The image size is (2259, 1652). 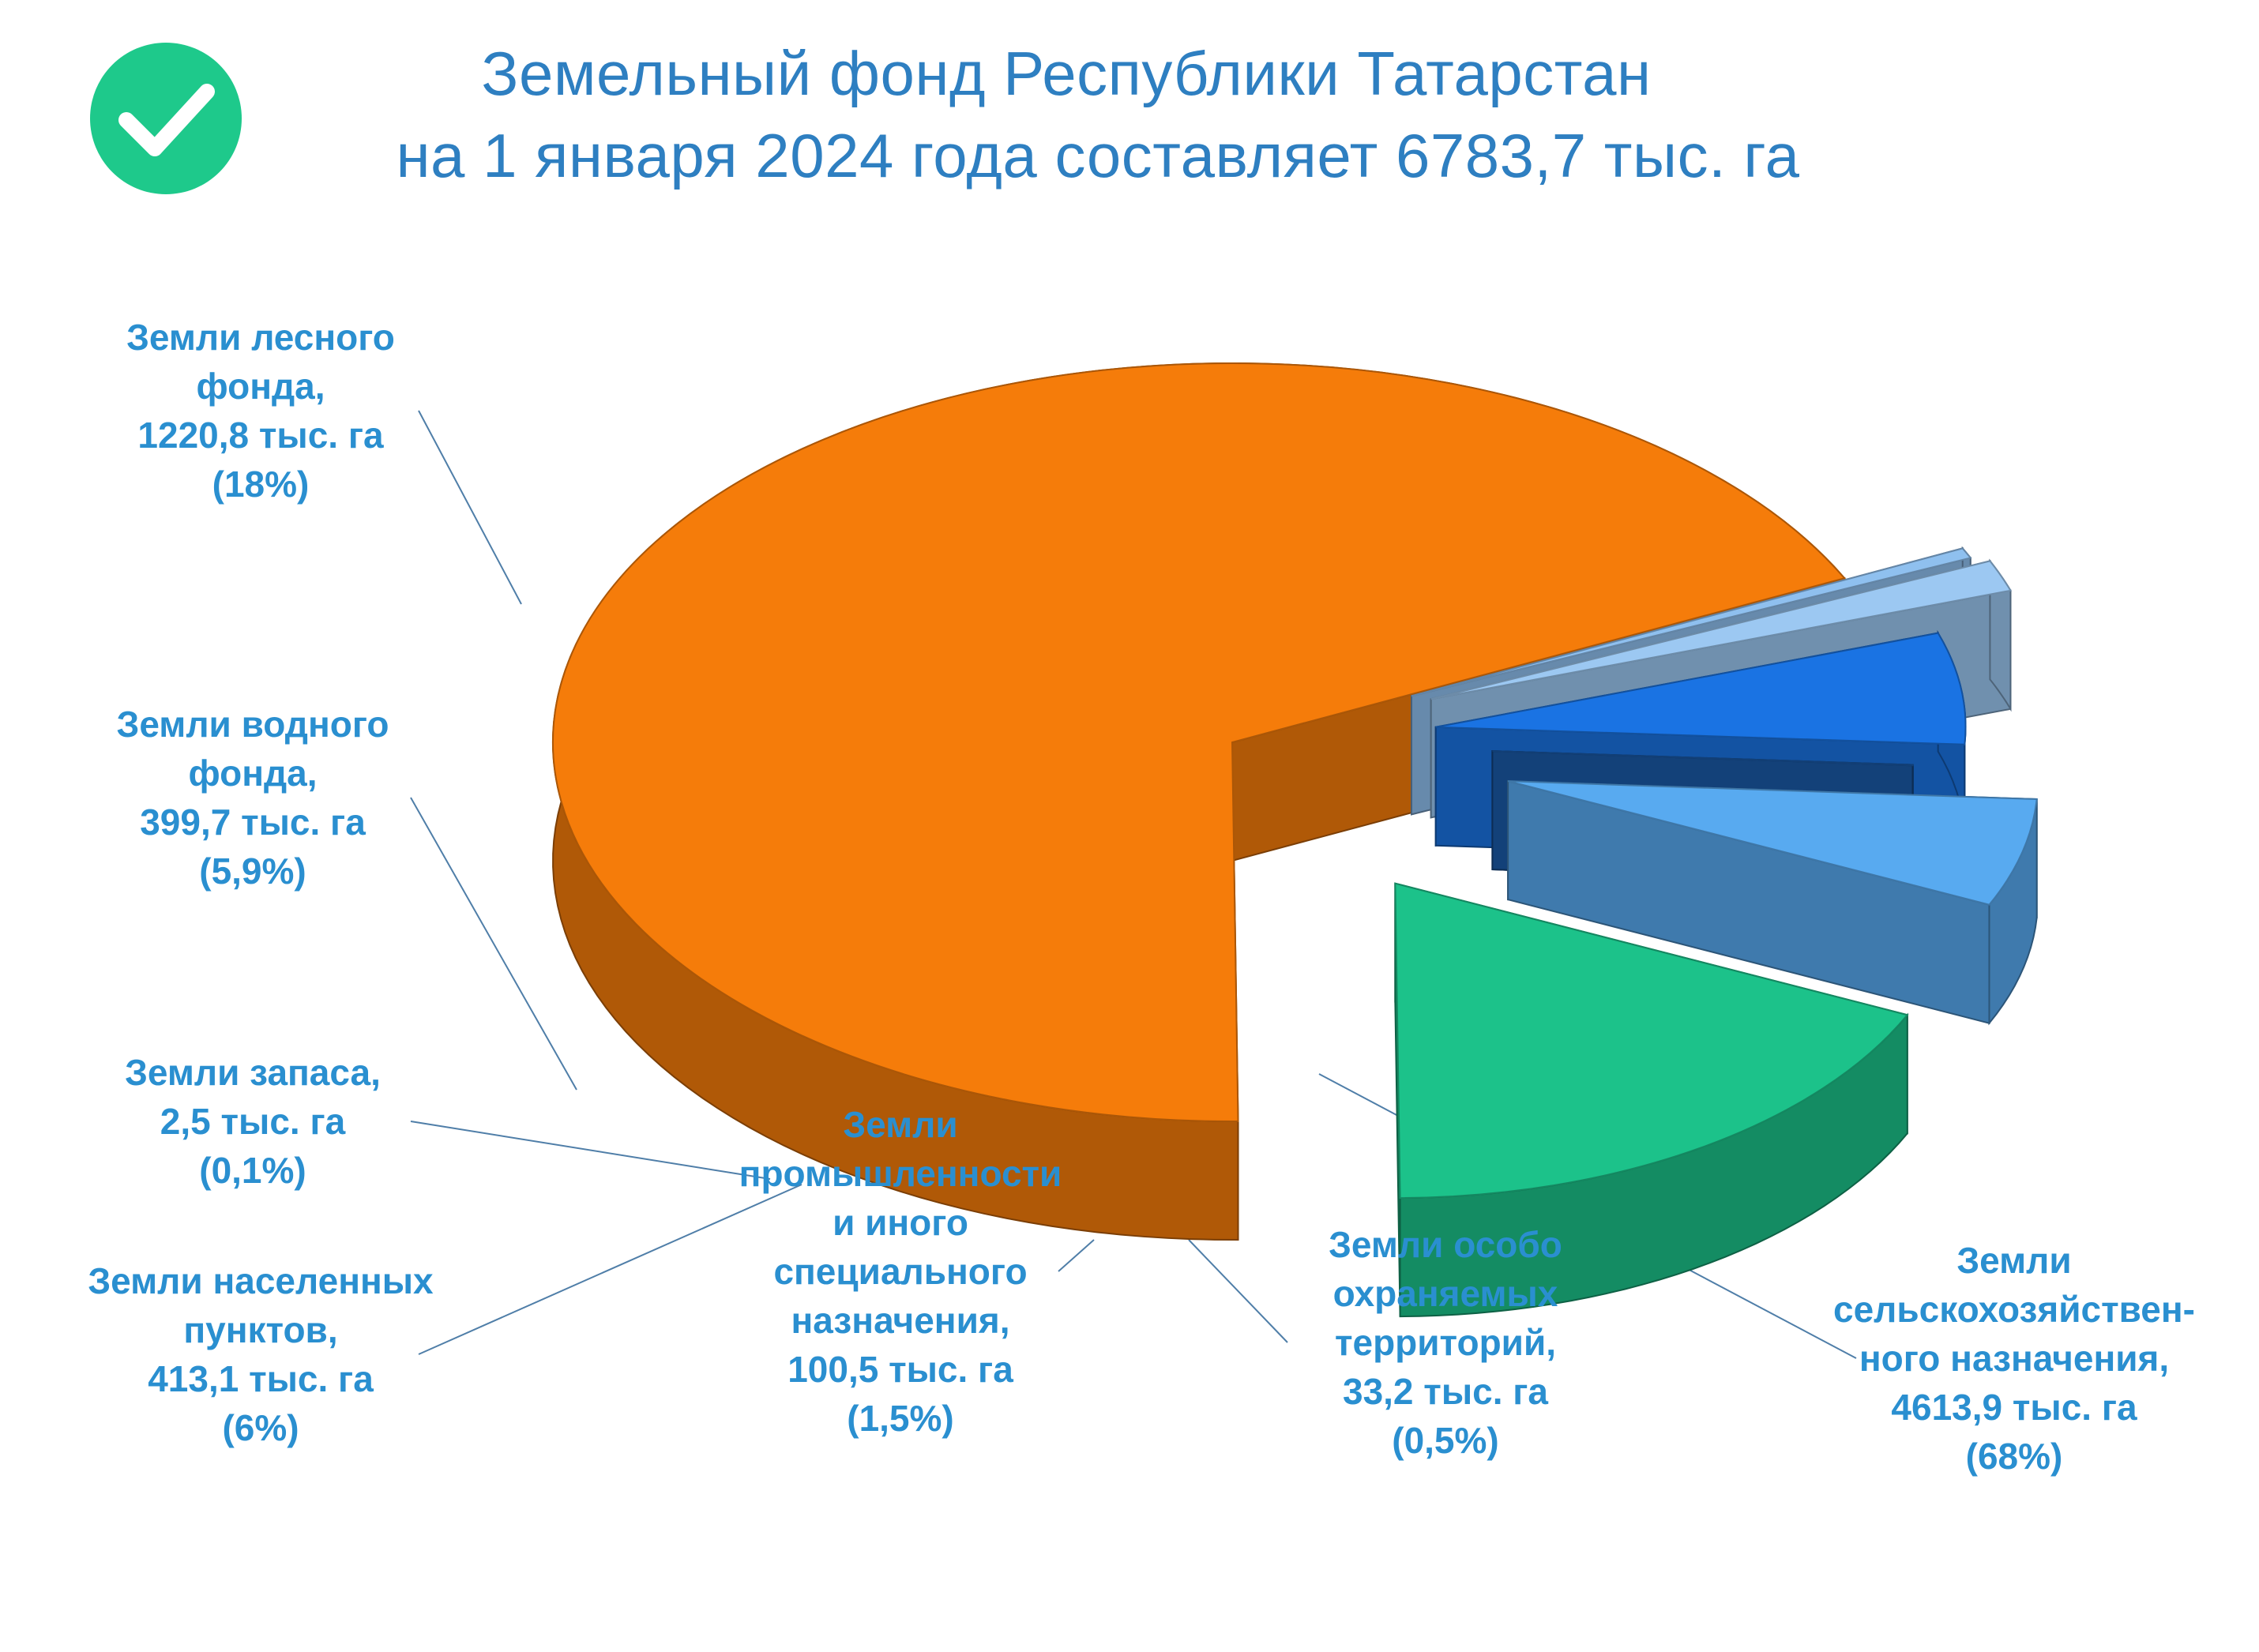 I want to click on leader-line-industry, so click(x=1076, y=1255).